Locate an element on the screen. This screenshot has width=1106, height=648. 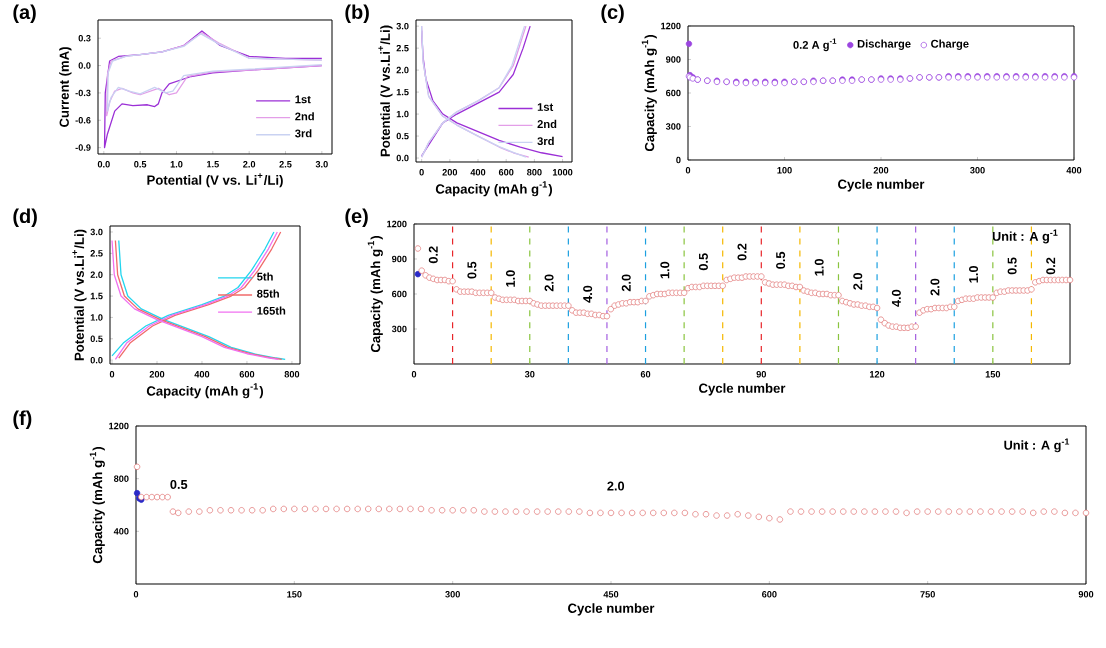
chart-title: (f) is located at coordinates (22, 420).